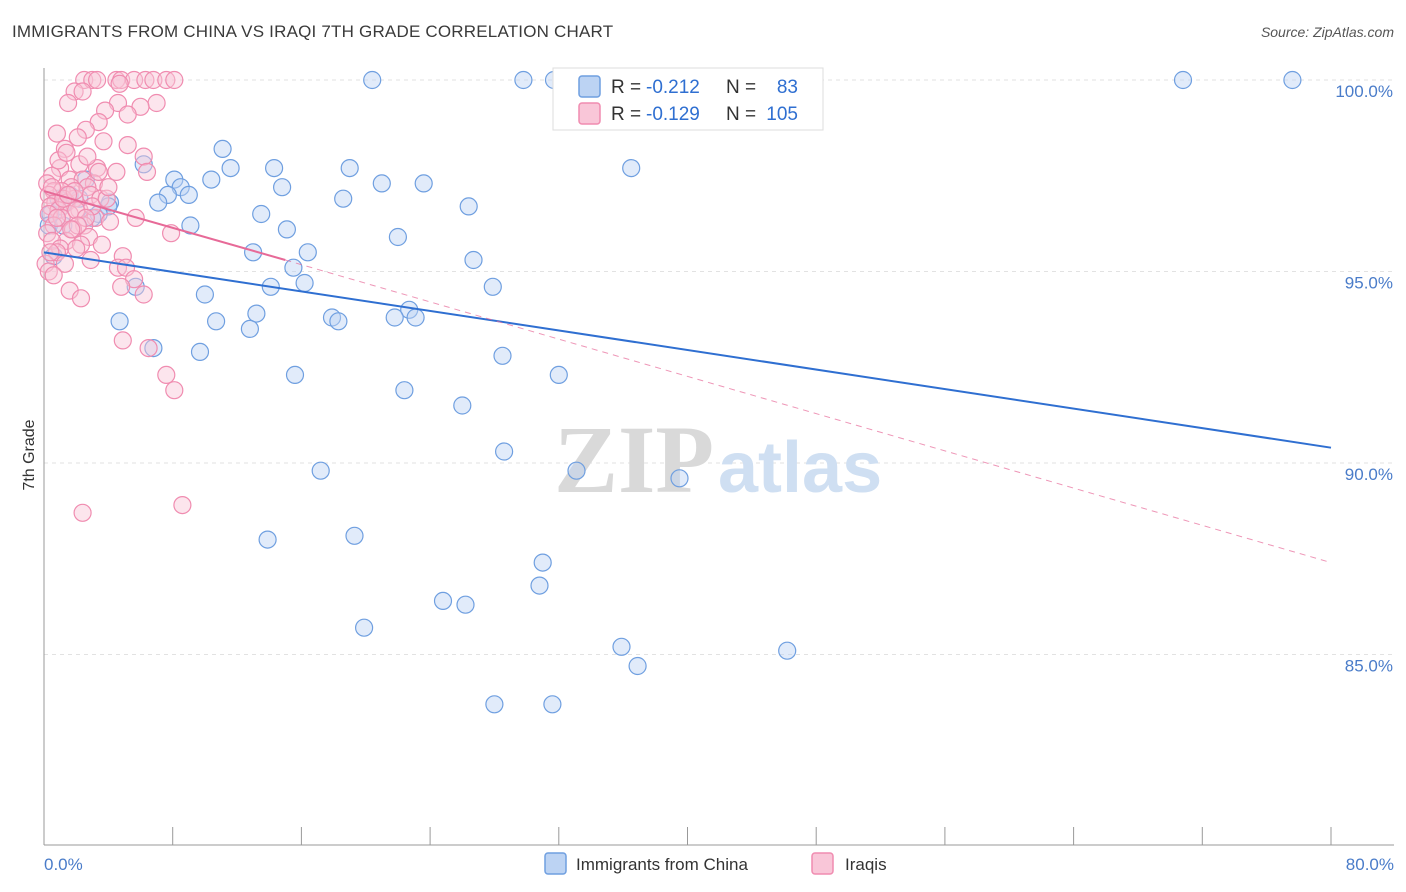  I want to click on trendline-iraqis, so click(164, 225).